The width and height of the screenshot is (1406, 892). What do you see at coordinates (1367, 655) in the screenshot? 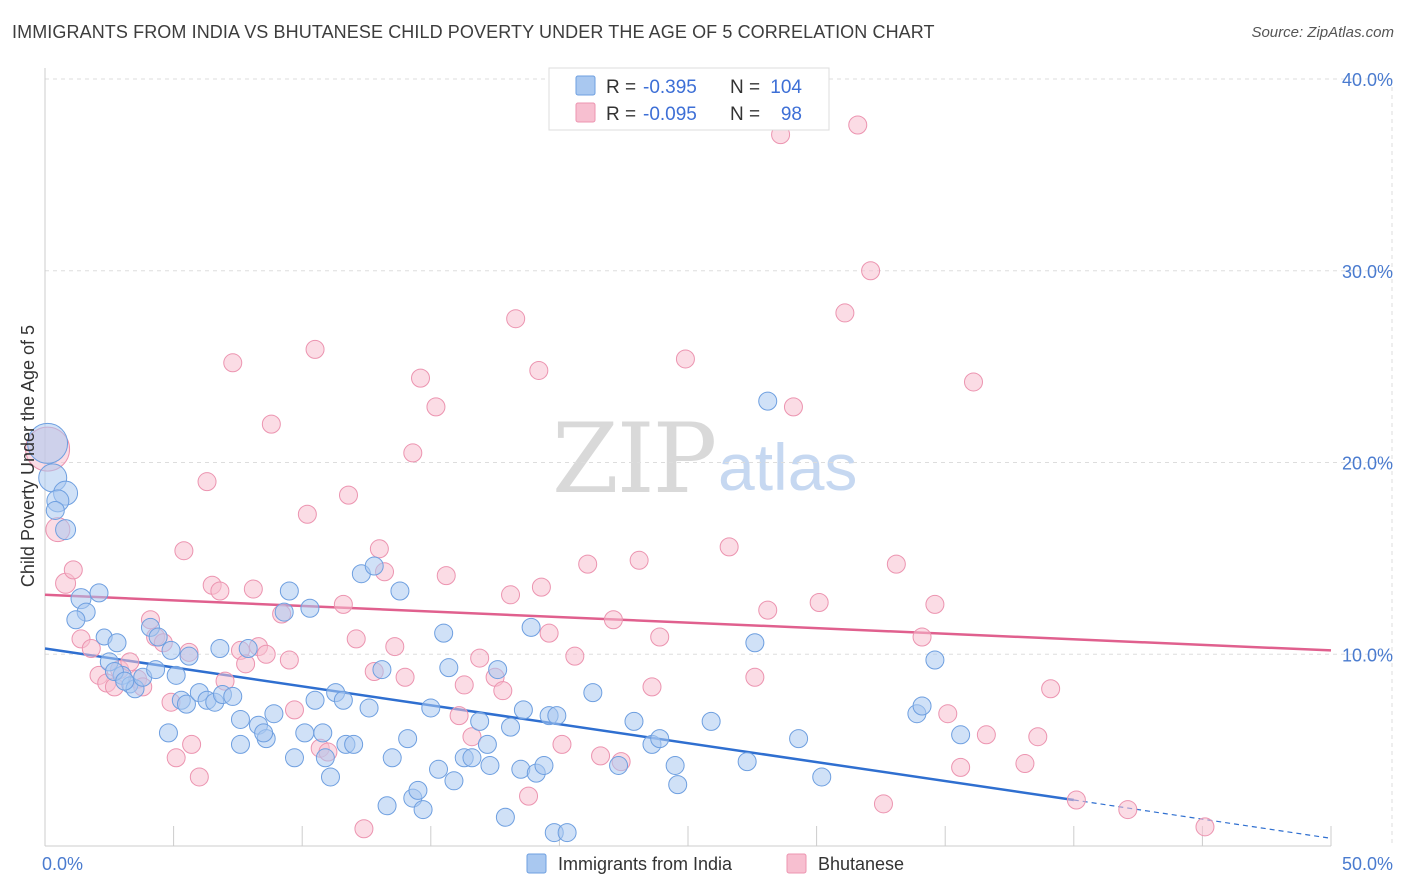
I see `y-tick-label: 10.0%` at bounding box center [1367, 655].